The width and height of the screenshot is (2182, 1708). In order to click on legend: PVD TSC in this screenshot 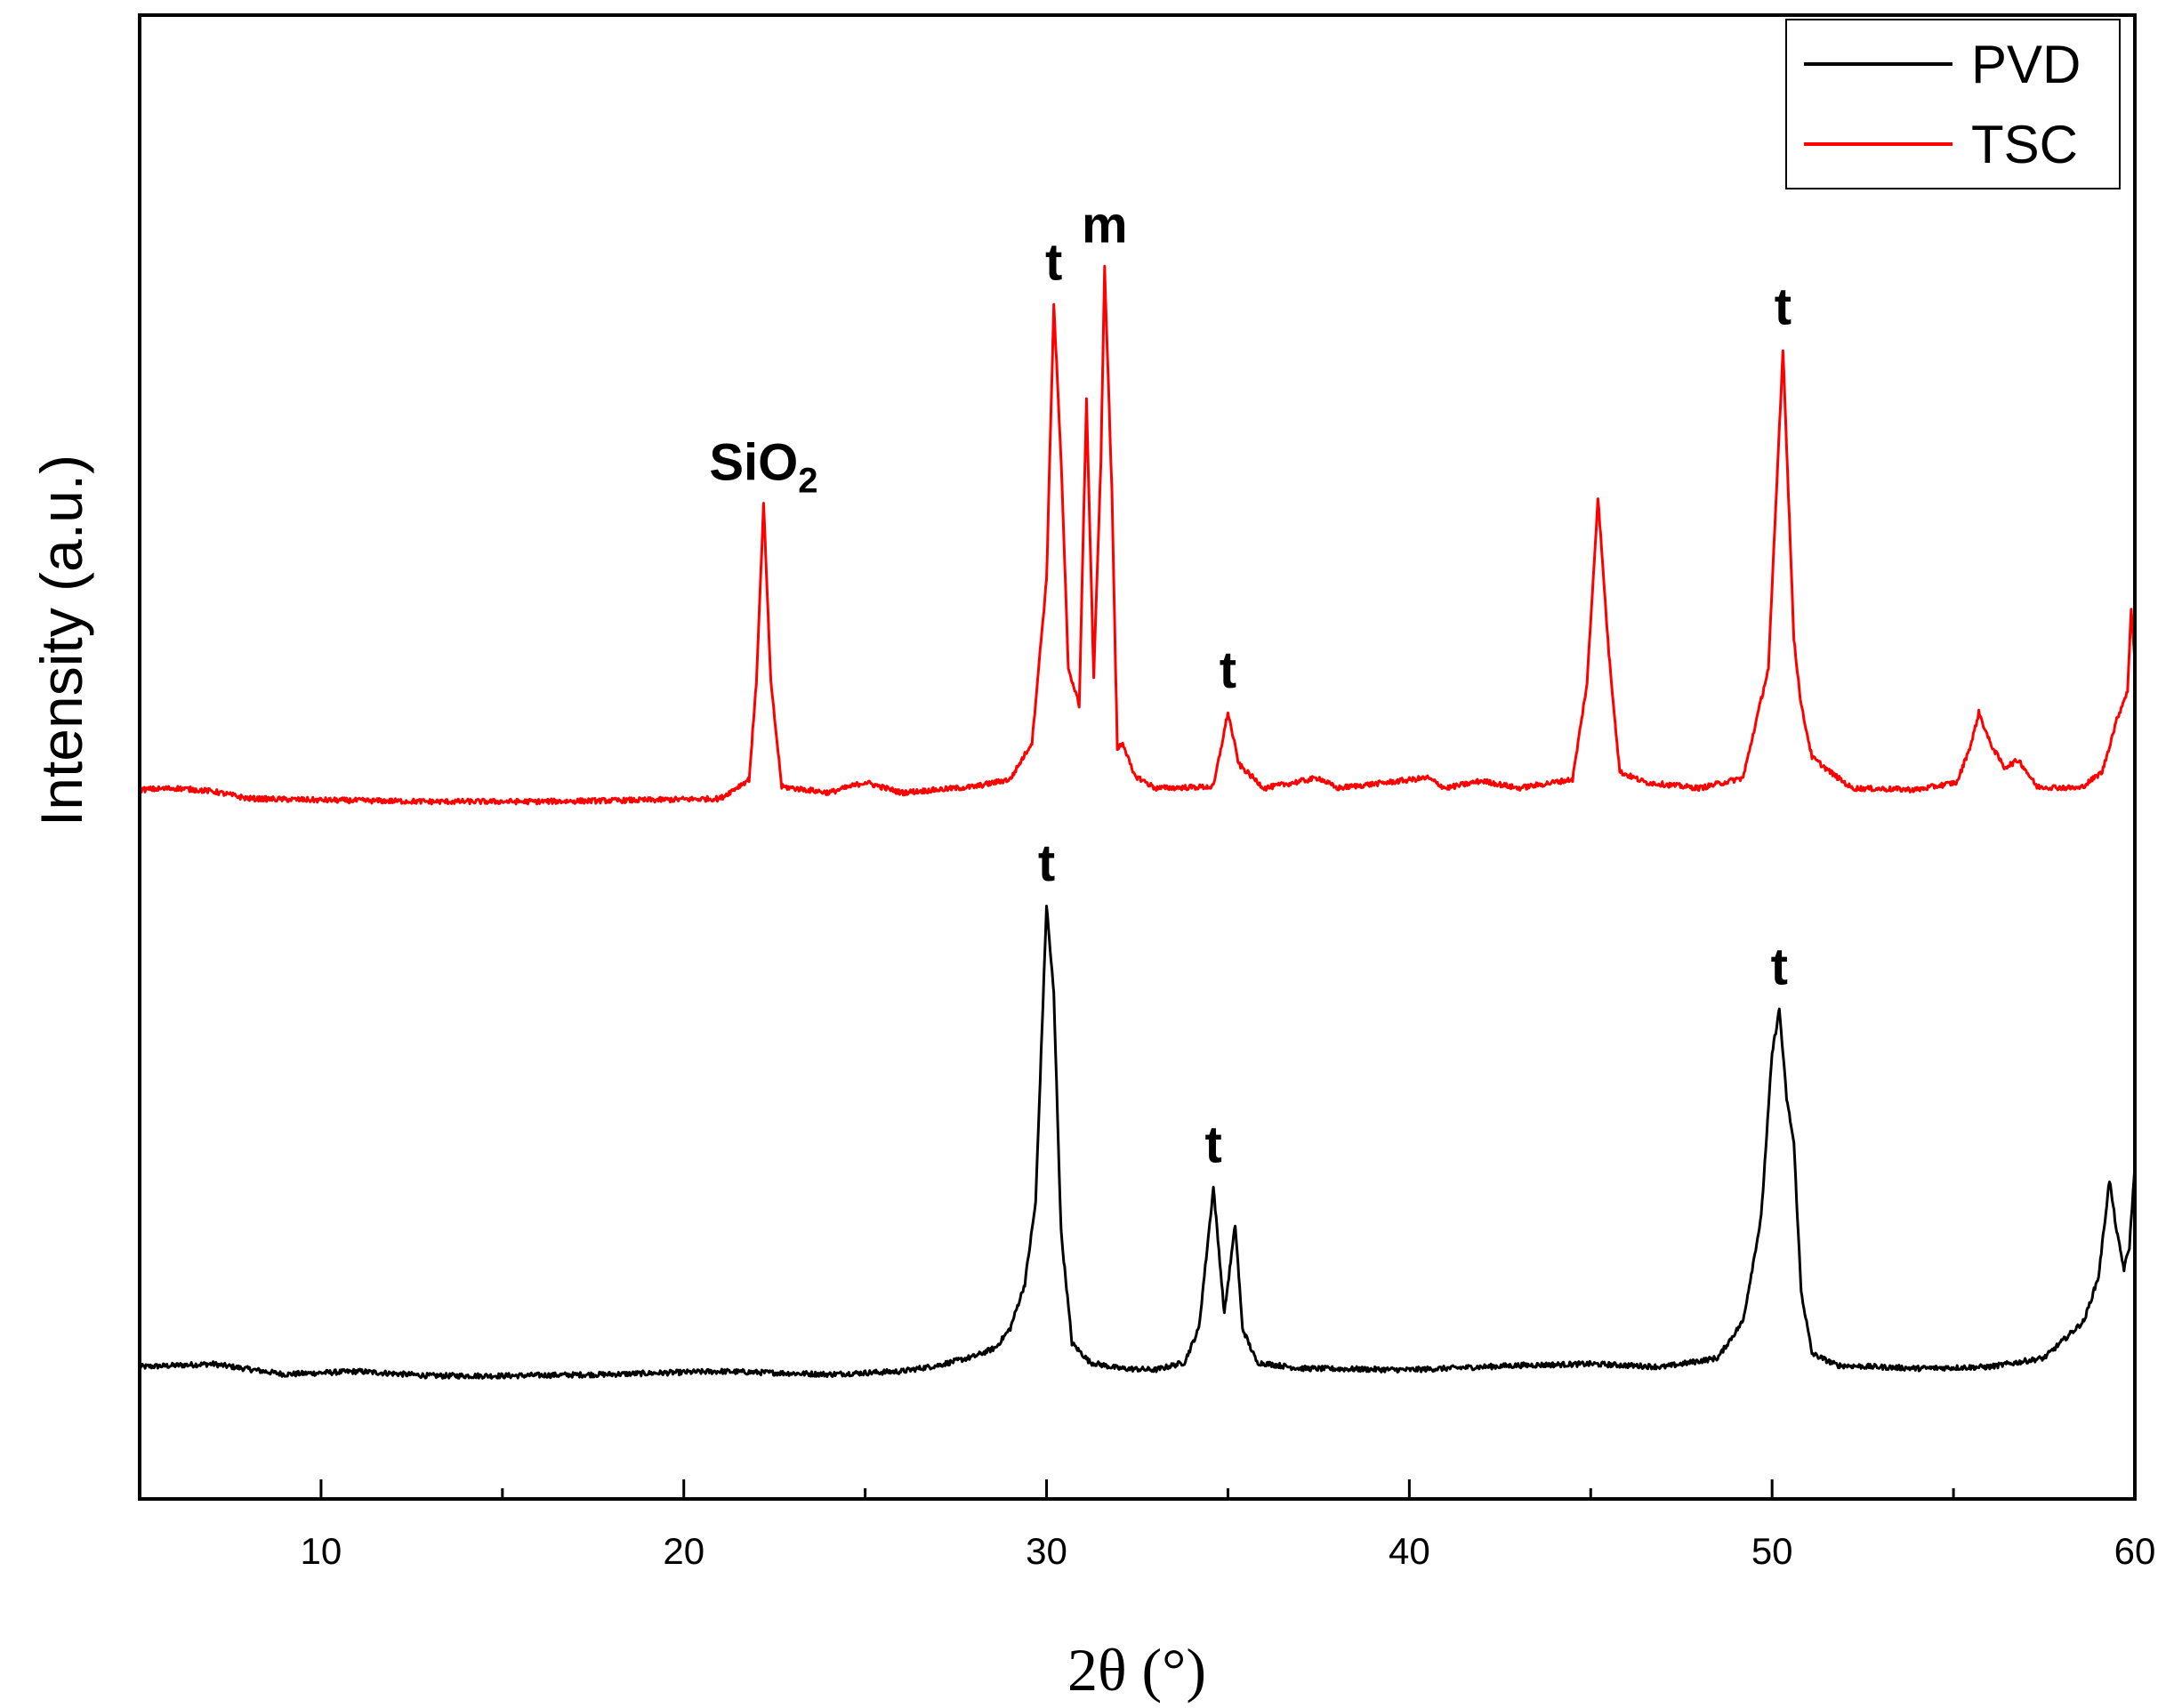, I will do `click(1953, 104)`.